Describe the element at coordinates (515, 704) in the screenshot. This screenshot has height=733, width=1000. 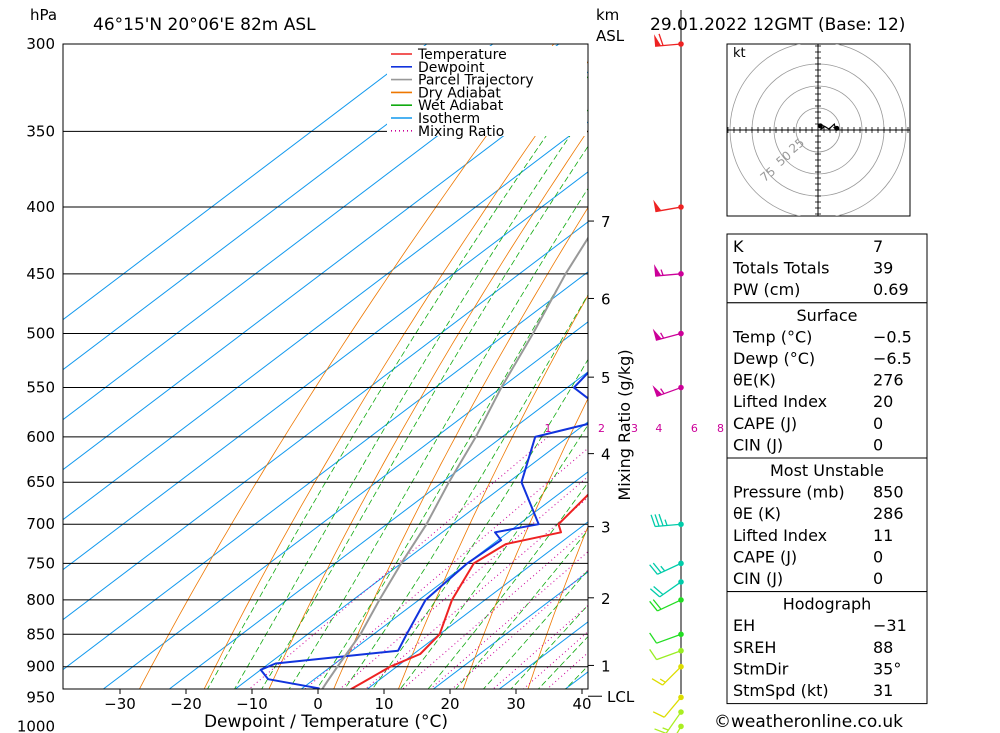
I see `temp-tick-label: 30` at that location.